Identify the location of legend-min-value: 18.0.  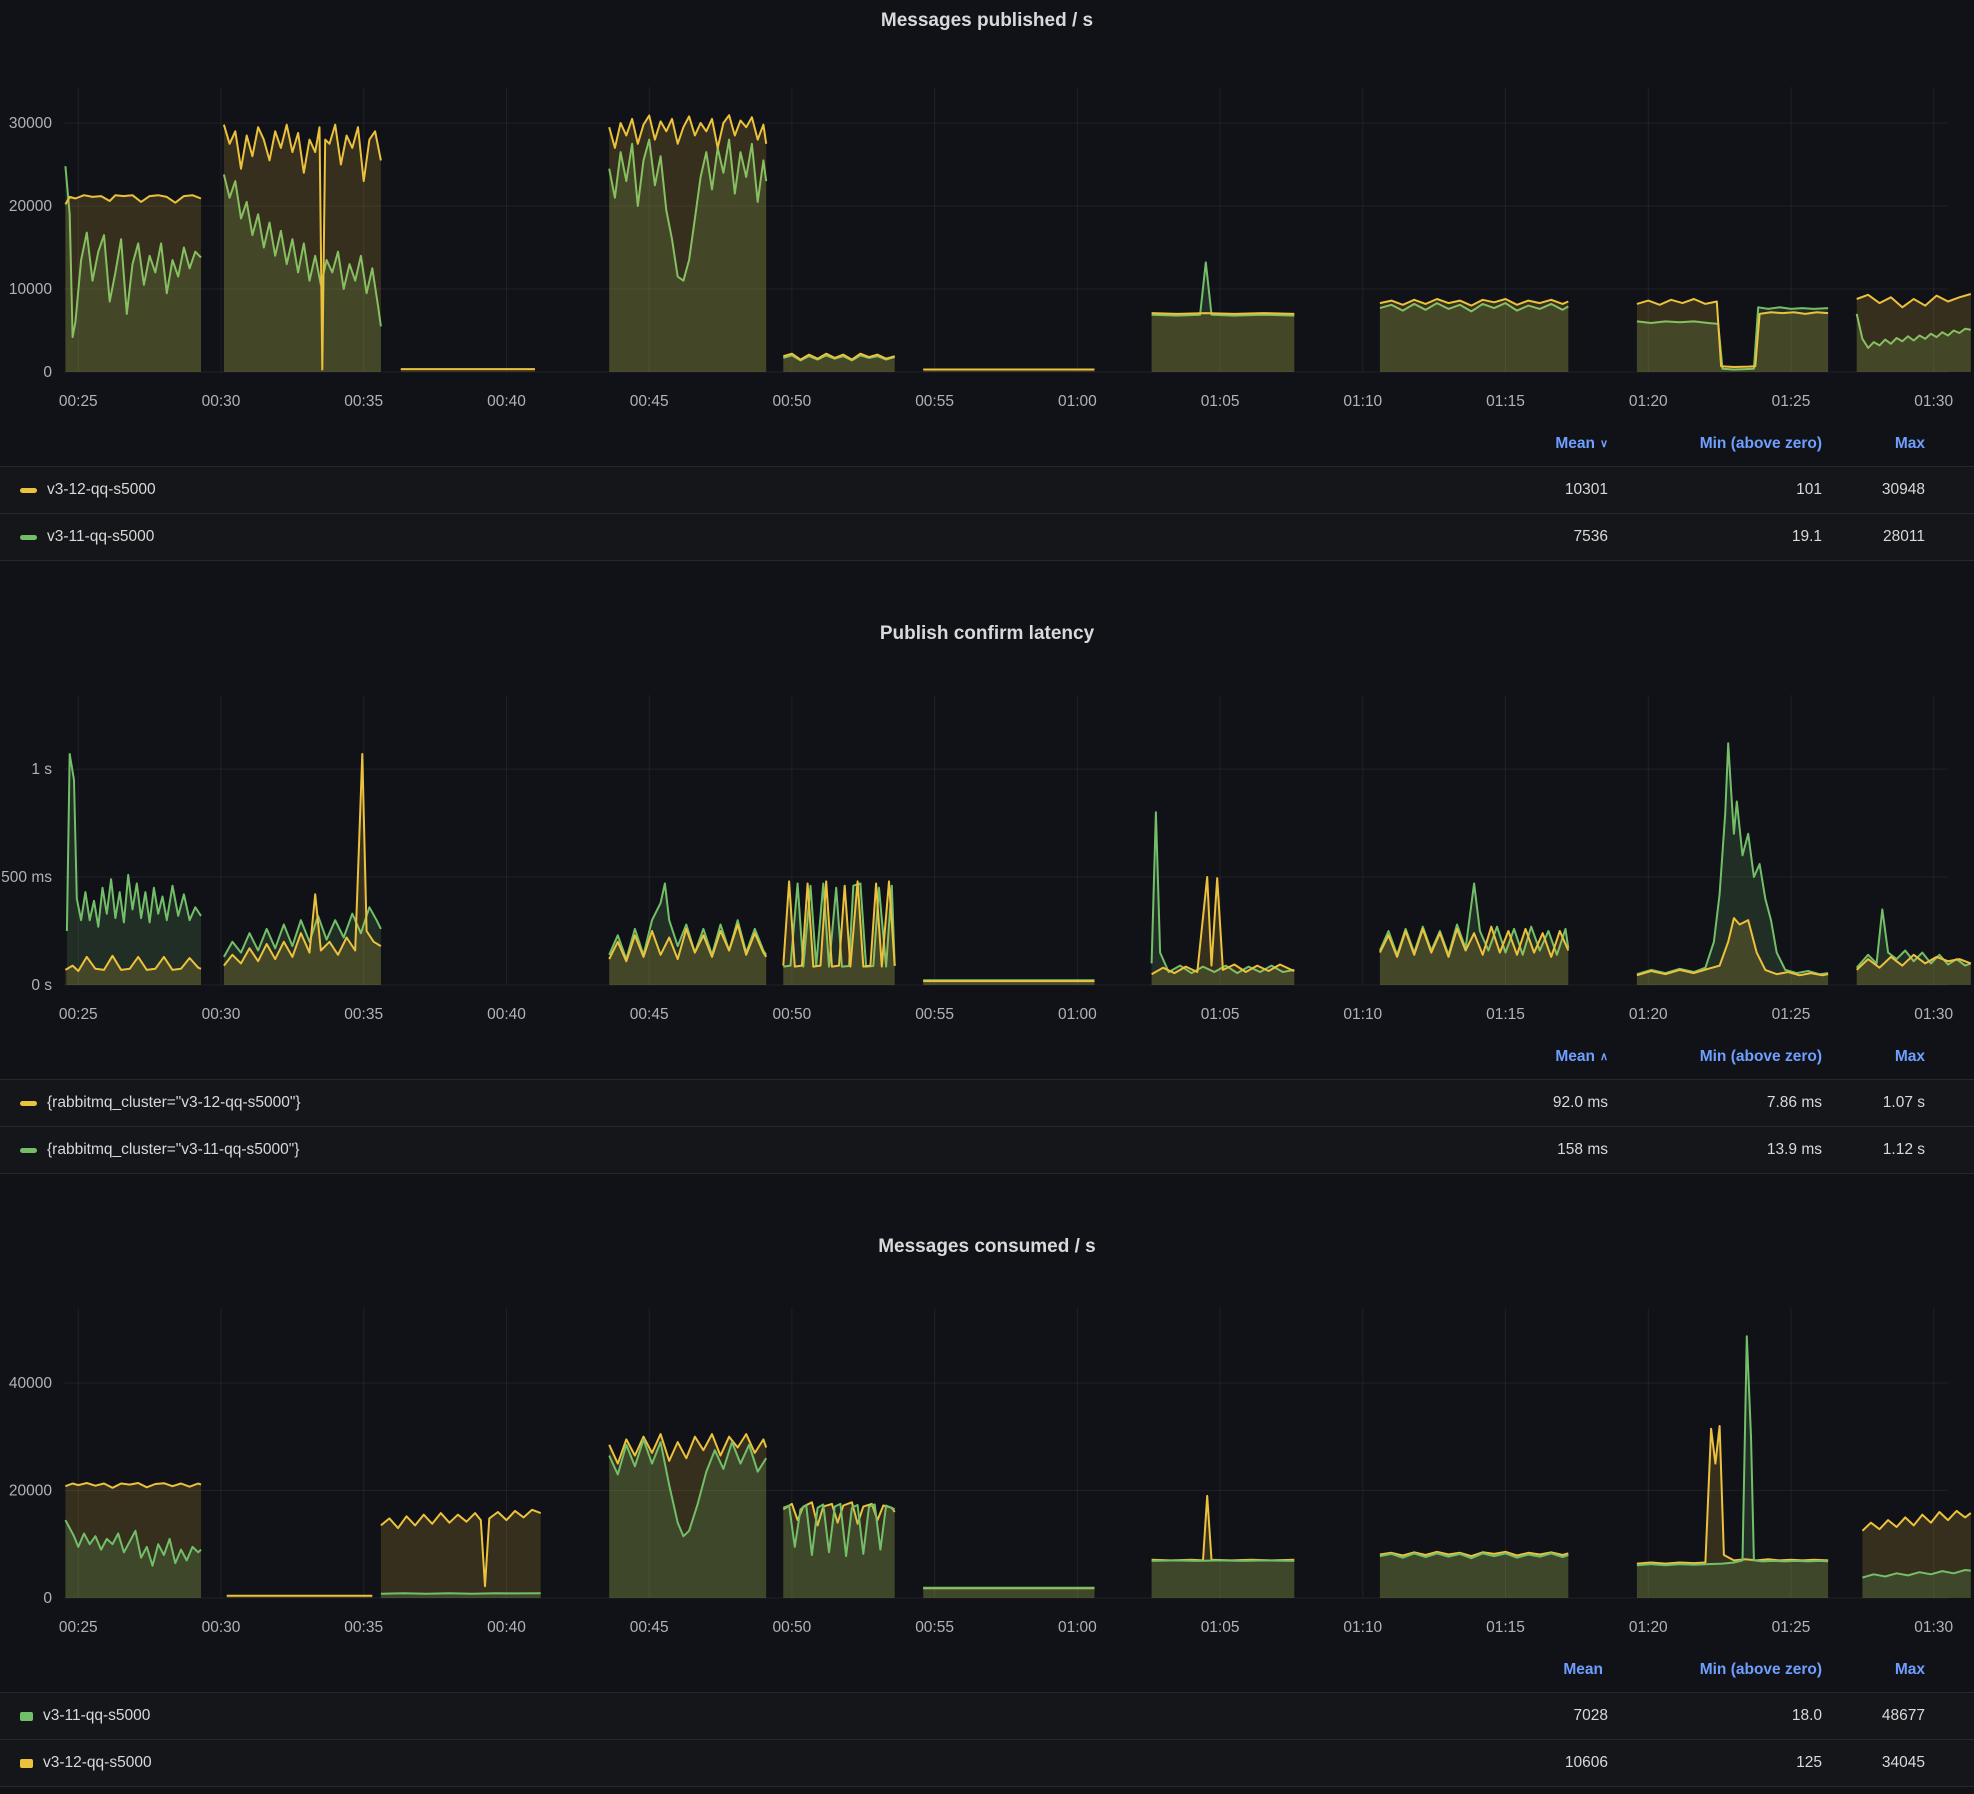
(1806, 1715).